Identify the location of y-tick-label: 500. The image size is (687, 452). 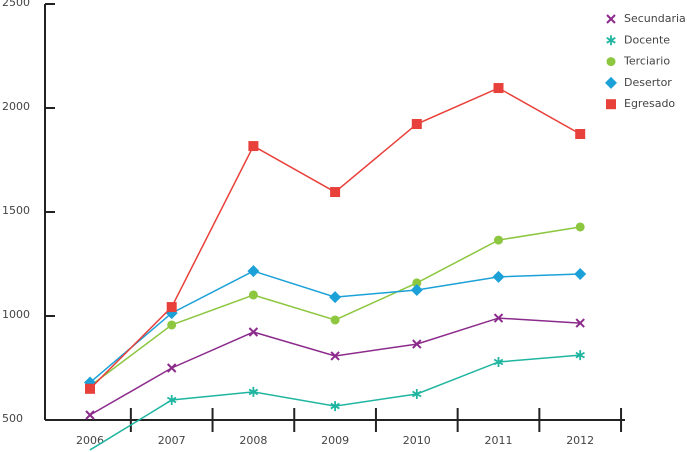
(12, 418).